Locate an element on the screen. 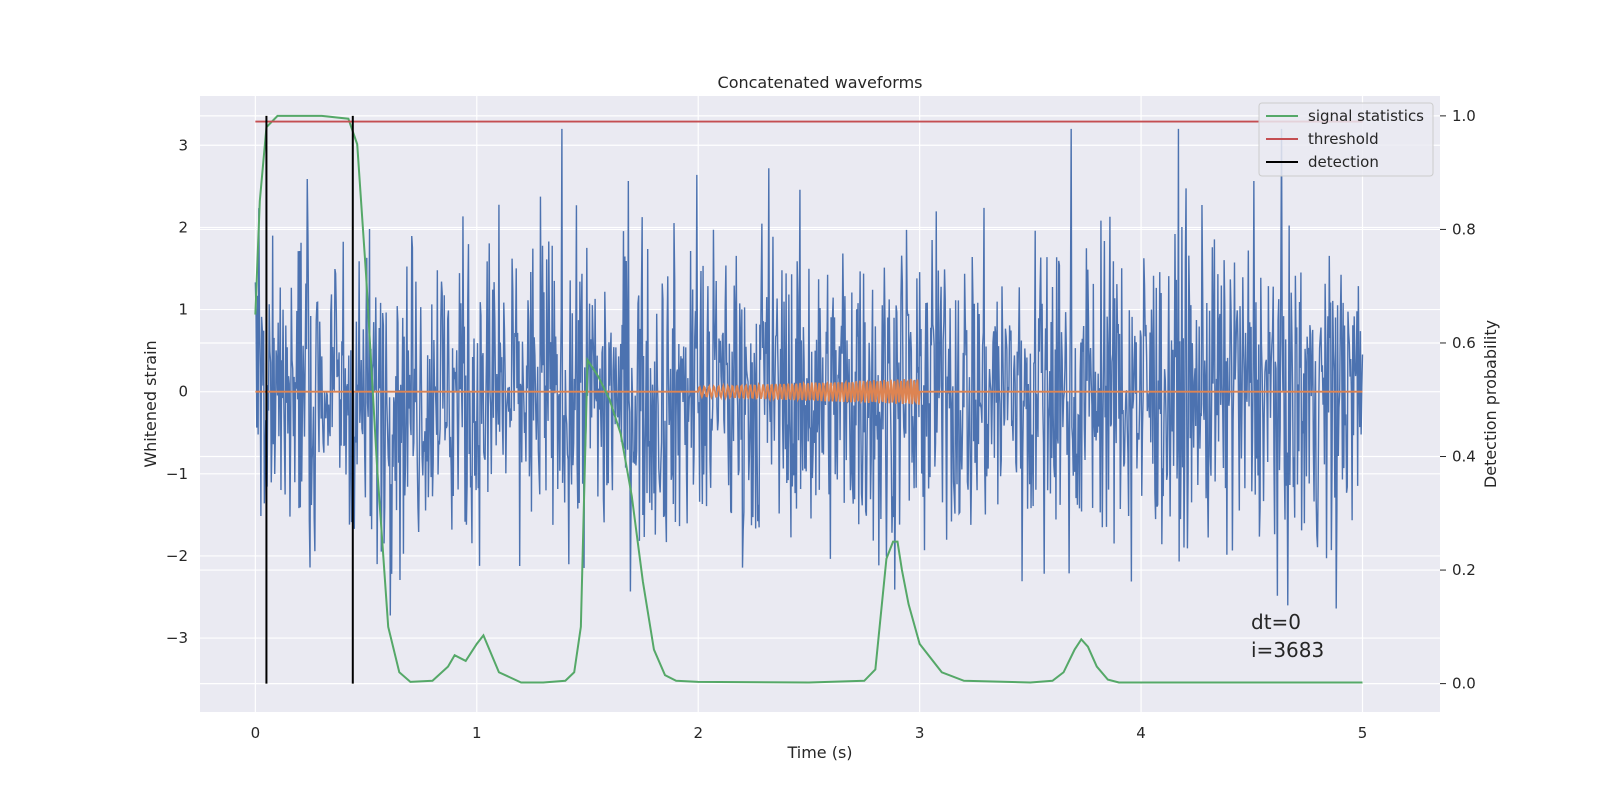 This screenshot has width=1600, height=800. x-tick-label-4: 4 is located at coordinates (1141, 733).